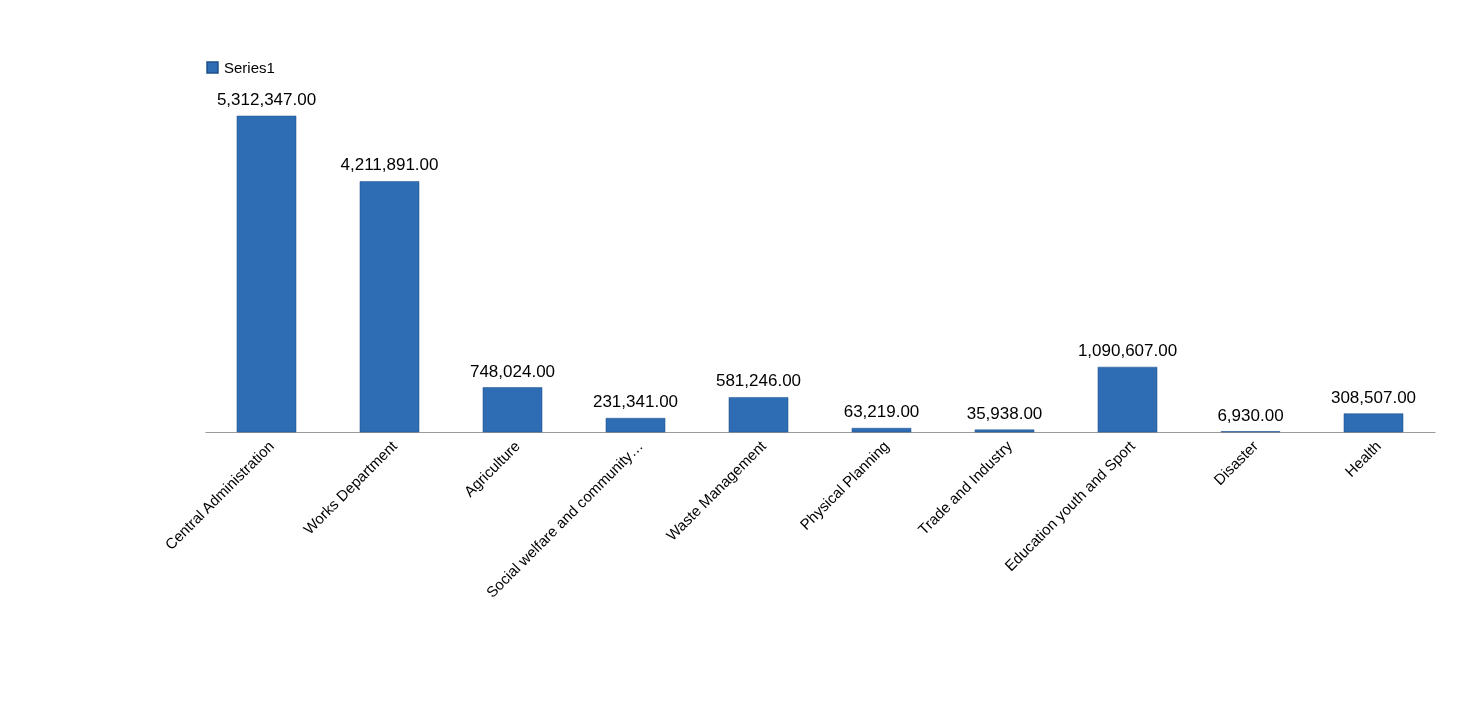  I want to click on data-label: 63,219.00, so click(881, 412).